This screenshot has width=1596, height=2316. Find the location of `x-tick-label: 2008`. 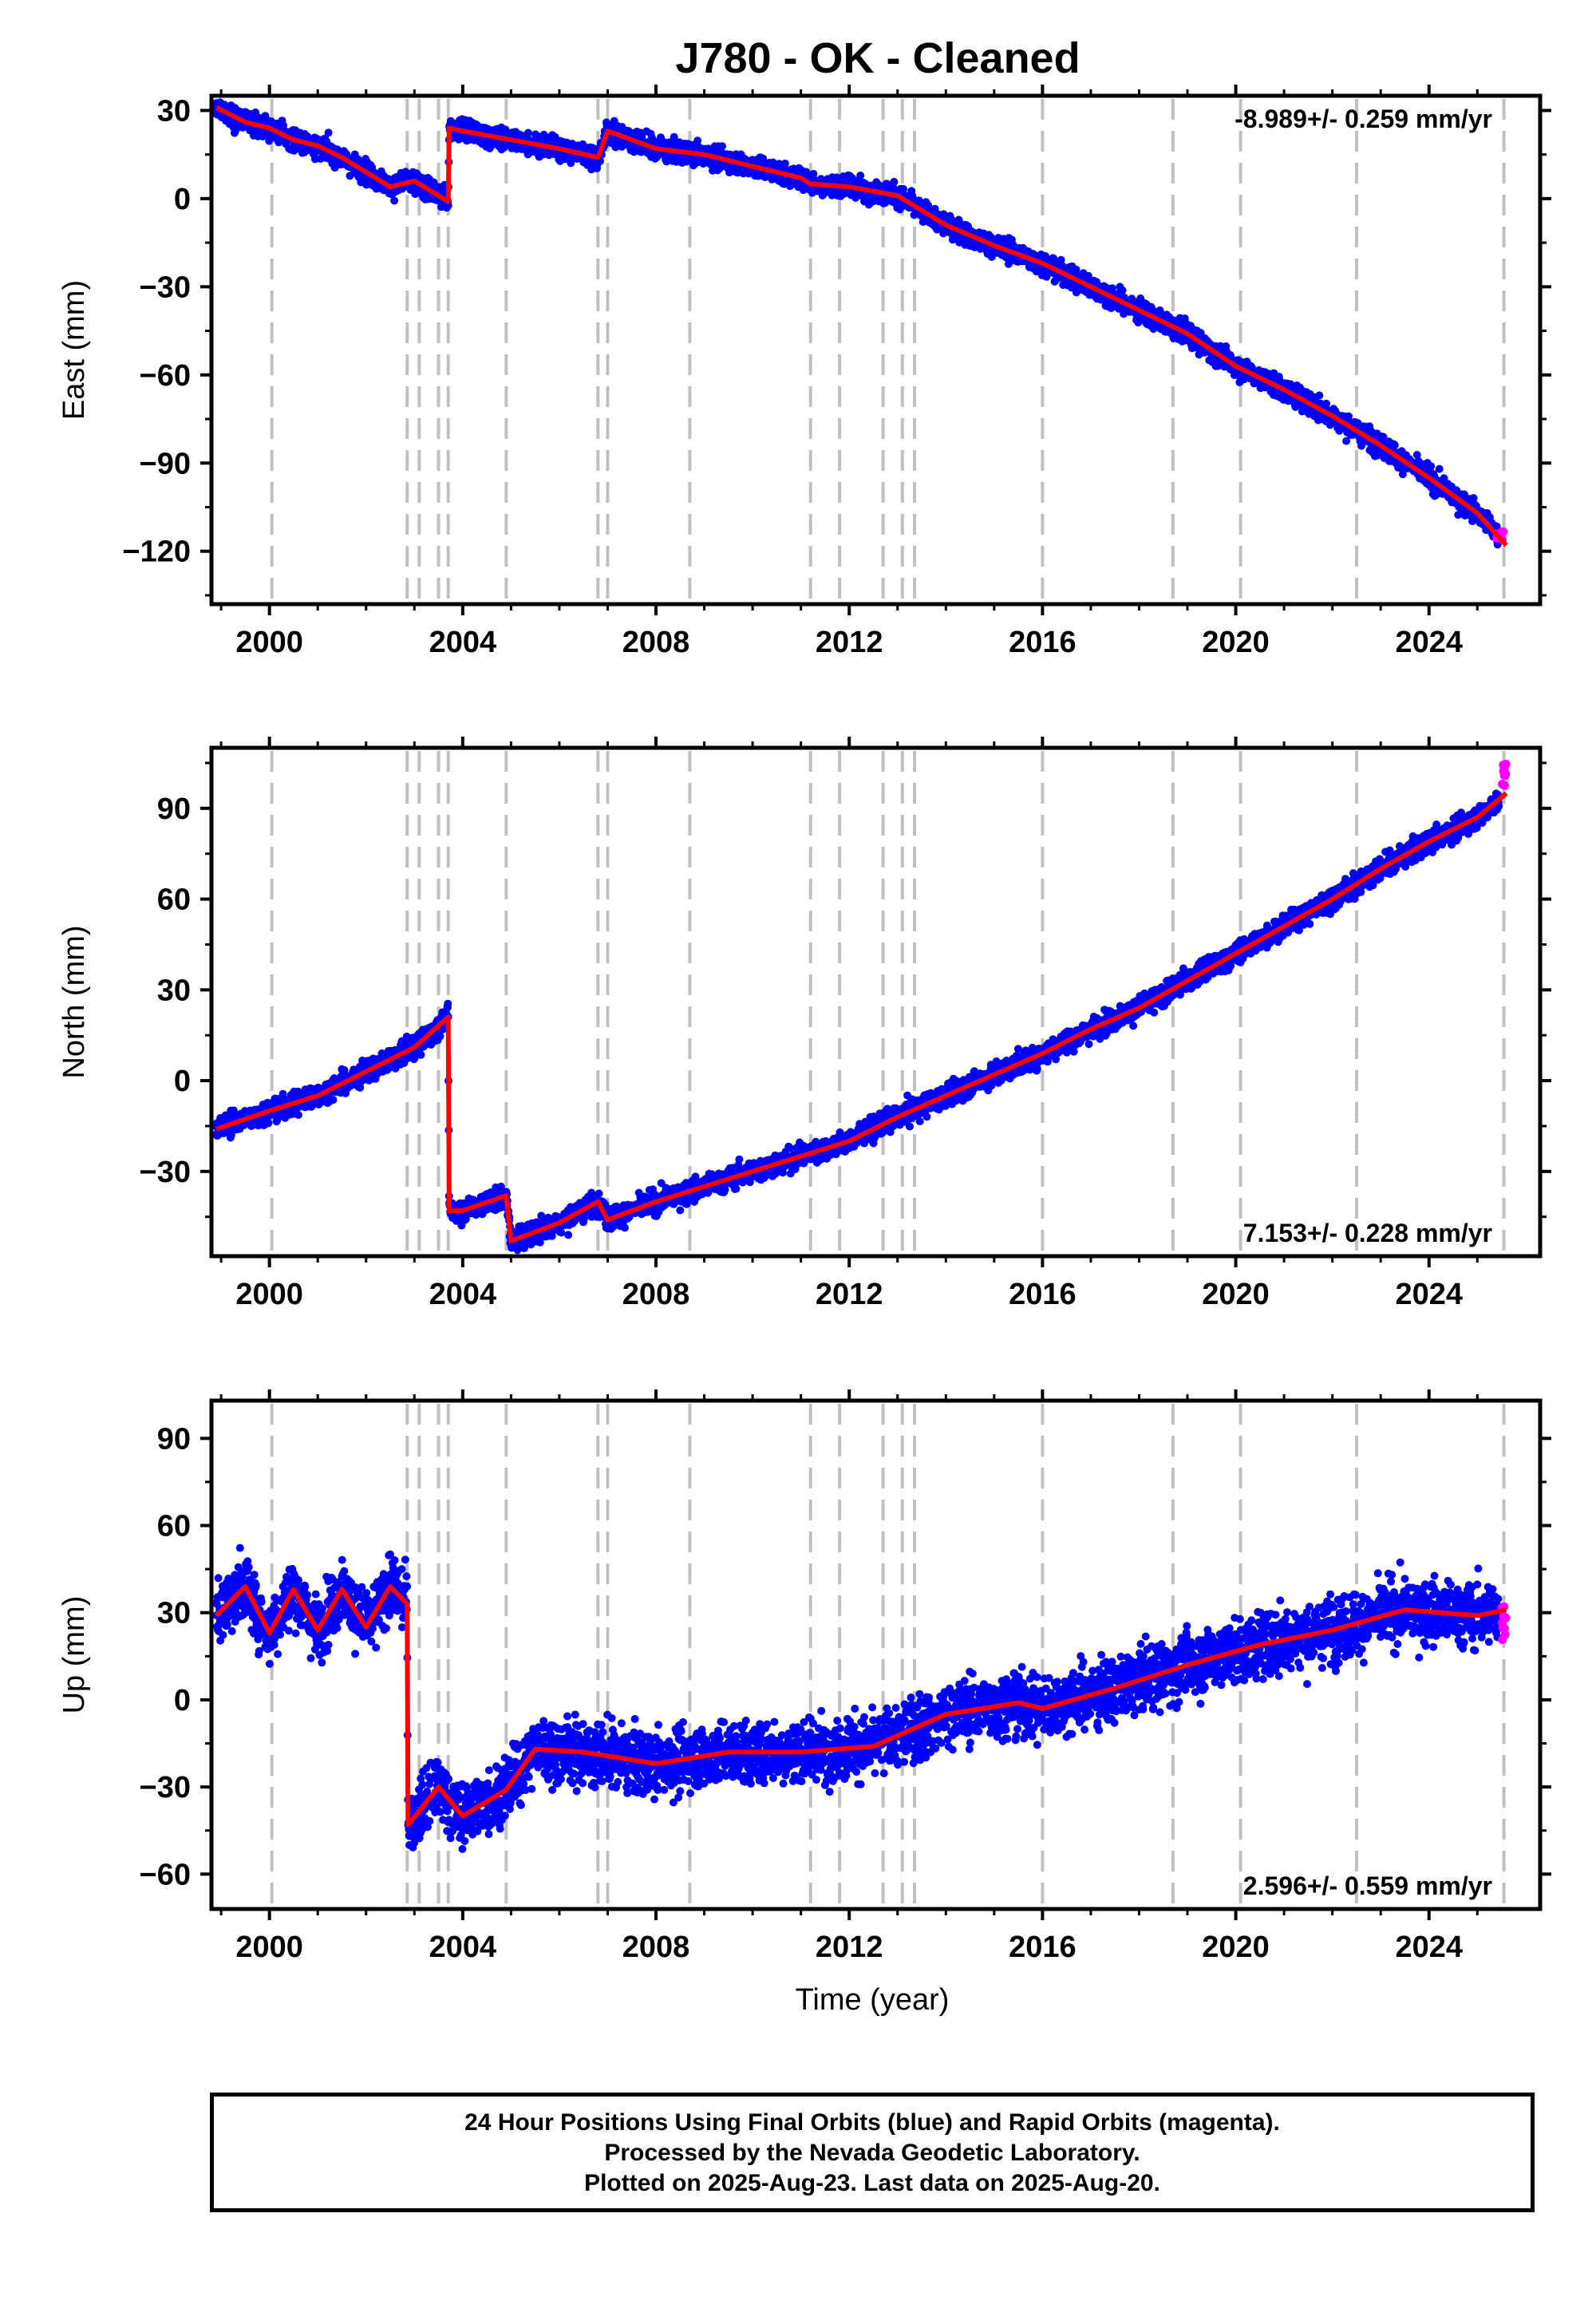

x-tick-label: 2008 is located at coordinates (656, 642).